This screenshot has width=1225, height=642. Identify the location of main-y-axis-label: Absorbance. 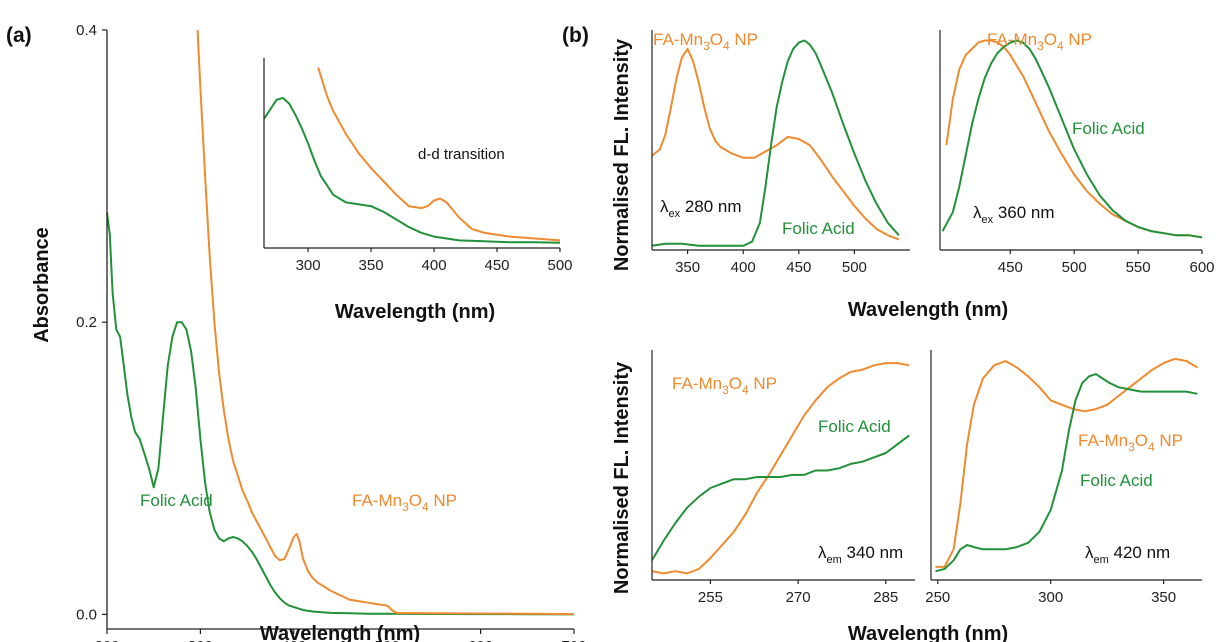
(42, 285).